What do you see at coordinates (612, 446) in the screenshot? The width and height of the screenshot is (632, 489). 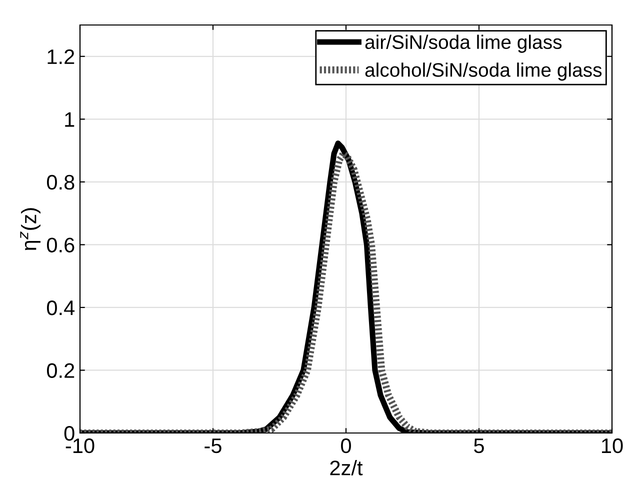 I see `x-tick-label: 10` at bounding box center [612, 446].